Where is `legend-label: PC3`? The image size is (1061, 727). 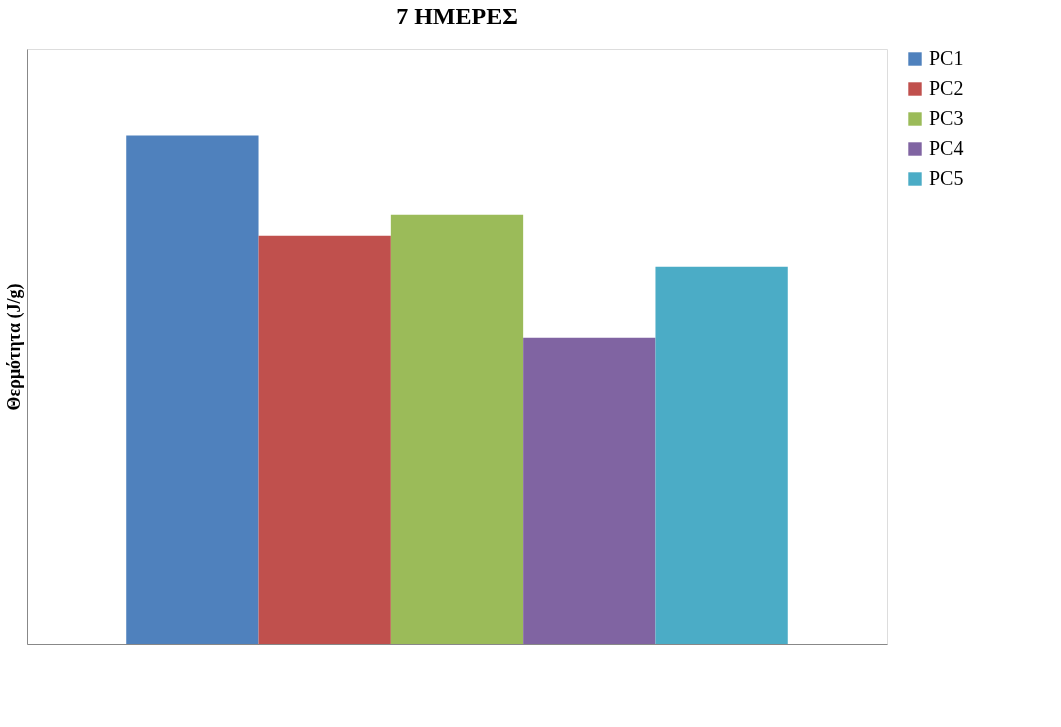 legend-label: PC3 is located at coordinates (946, 118).